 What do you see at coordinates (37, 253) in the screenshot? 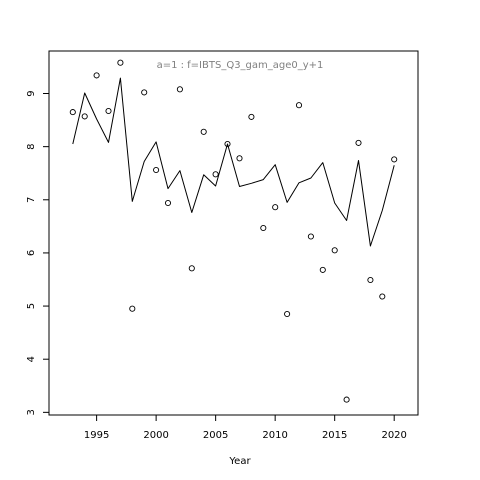
I see `y-axis: 3 4 5 6 7 8 9` at bounding box center [37, 253].